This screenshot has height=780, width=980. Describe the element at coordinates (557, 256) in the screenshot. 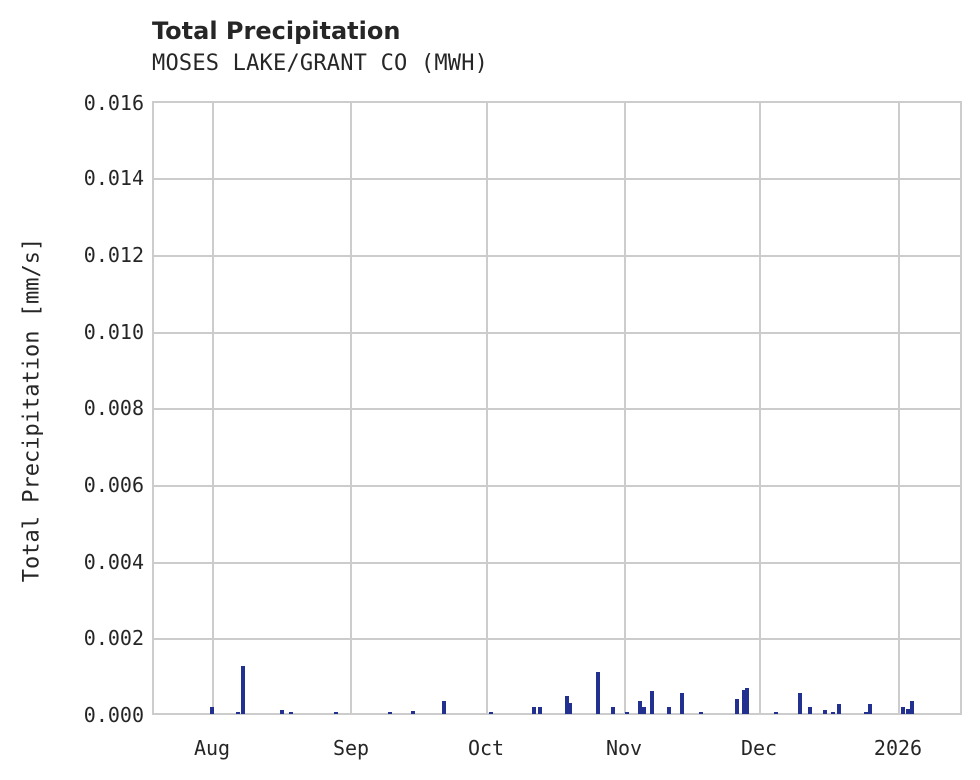

I see `gridline-y-0.012` at that location.